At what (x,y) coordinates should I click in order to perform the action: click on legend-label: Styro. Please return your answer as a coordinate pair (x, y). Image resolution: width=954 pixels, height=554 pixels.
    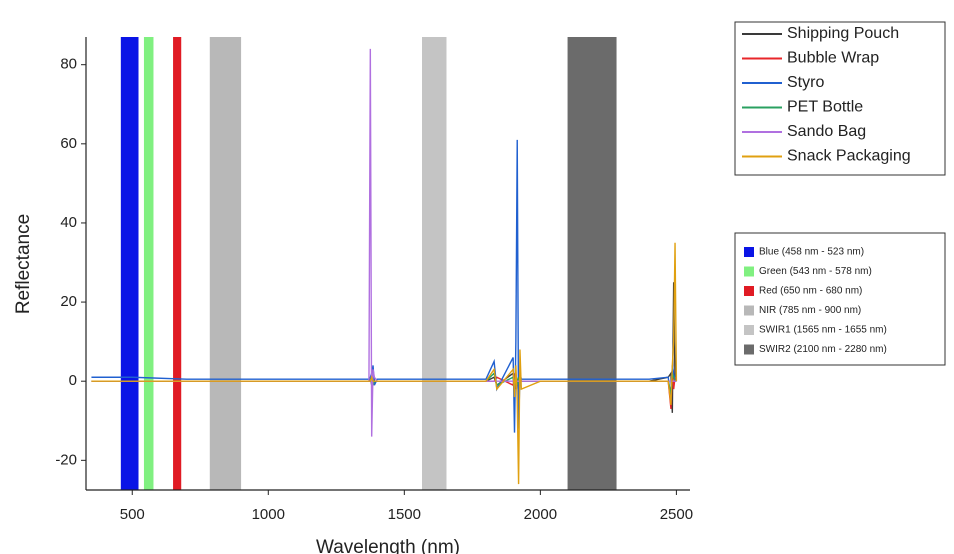
    Looking at the image, I should click on (805, 82).